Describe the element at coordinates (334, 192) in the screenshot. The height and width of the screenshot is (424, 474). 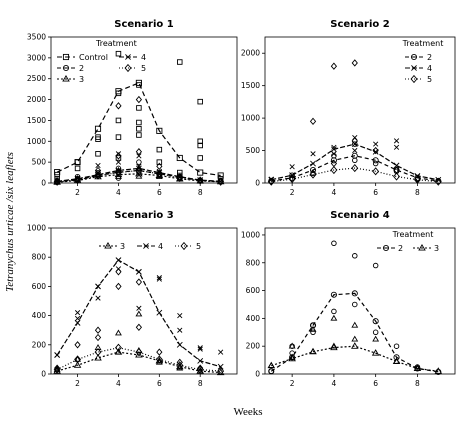
I see `x-tick-label: 4` at that location.